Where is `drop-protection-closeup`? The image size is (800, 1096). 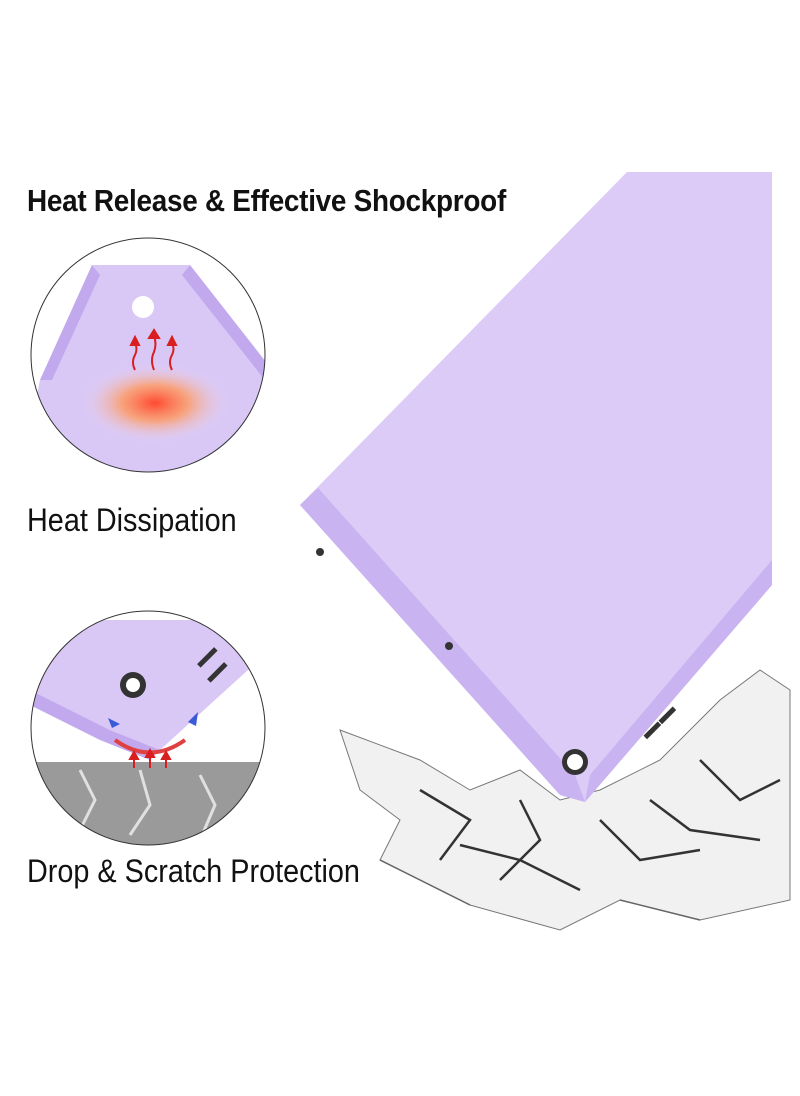 drop-protection-closeup is located at coordinates (148, 728).